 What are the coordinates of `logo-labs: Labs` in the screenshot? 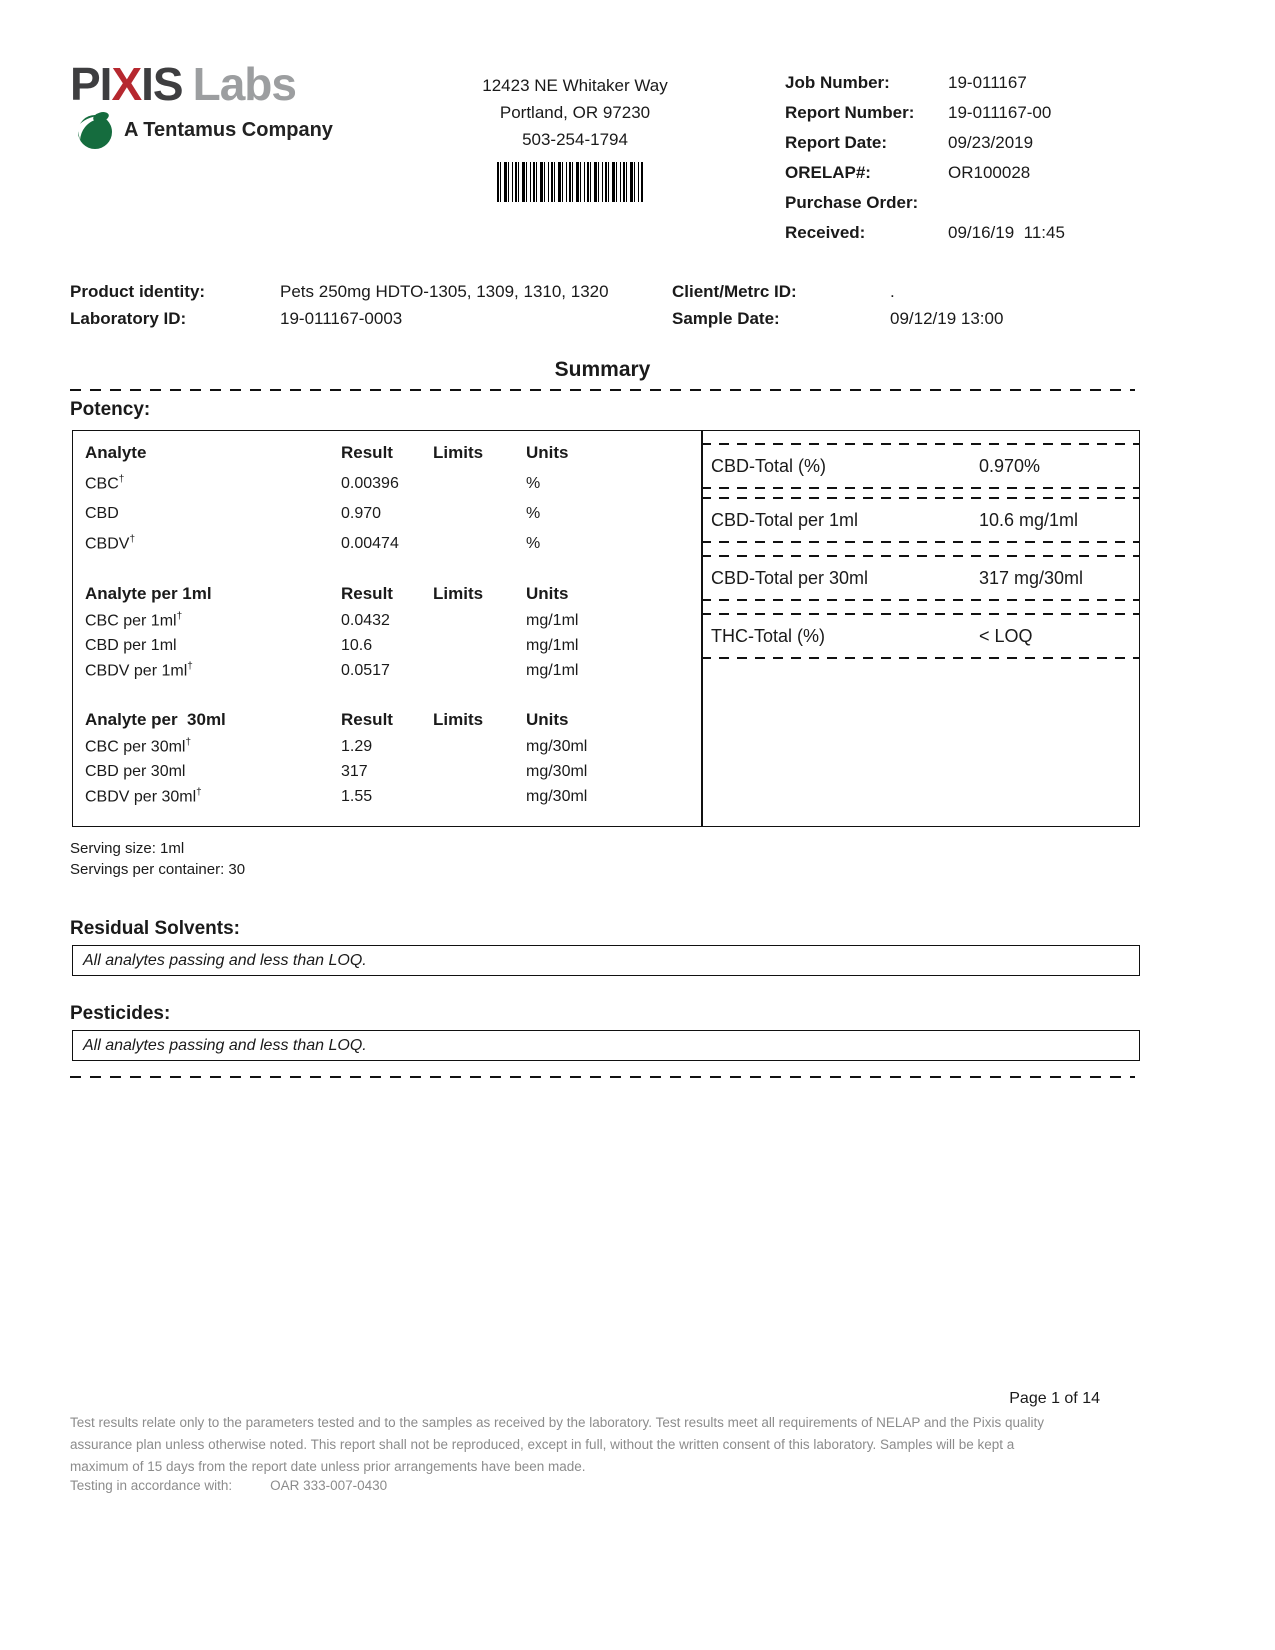 It's located at (244, 84).